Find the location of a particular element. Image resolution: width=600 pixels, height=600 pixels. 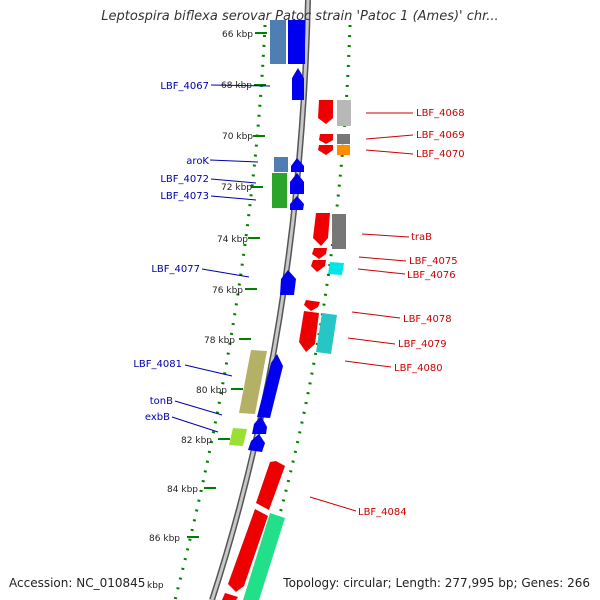

gene-label-lbf-4084: LBF_4084 is located at coordinates (382, 512).